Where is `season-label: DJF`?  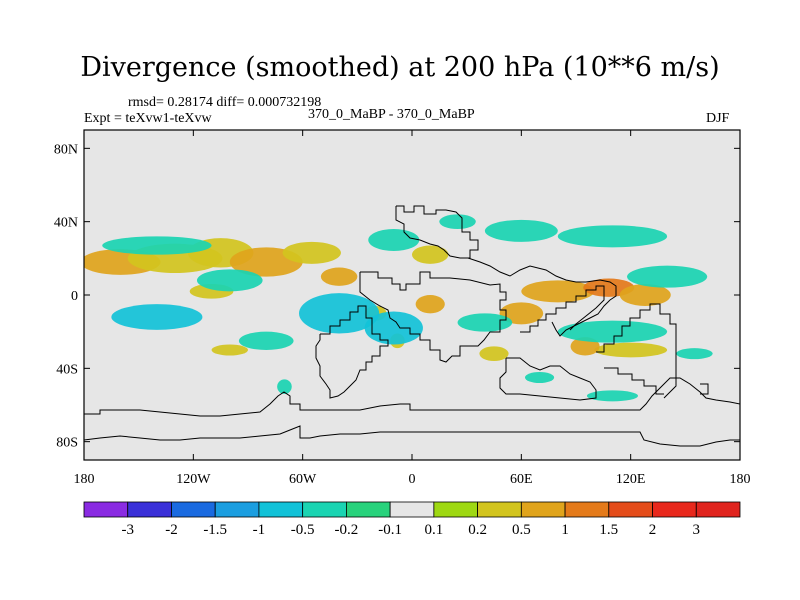 season-label: DJF is located at coordinates (718, 118).